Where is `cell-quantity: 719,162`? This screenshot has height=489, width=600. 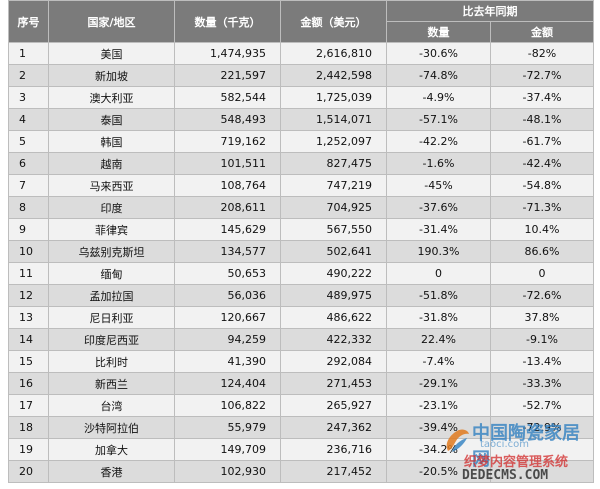
cell-quantity: 719,162 is located at coordinates (227, 141).